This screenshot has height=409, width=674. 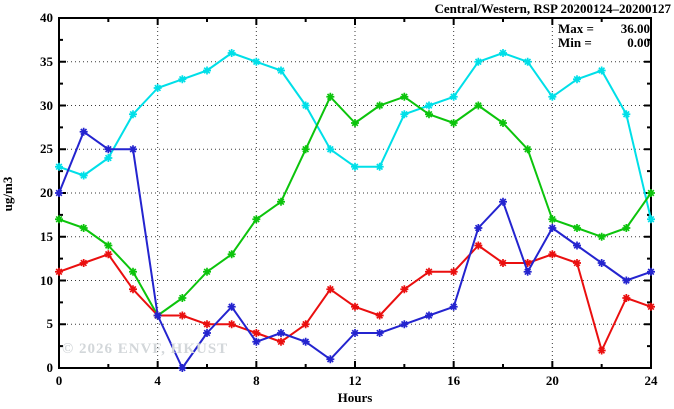 I want to click on y-tick-label: 40, so click(x=46, y=17).